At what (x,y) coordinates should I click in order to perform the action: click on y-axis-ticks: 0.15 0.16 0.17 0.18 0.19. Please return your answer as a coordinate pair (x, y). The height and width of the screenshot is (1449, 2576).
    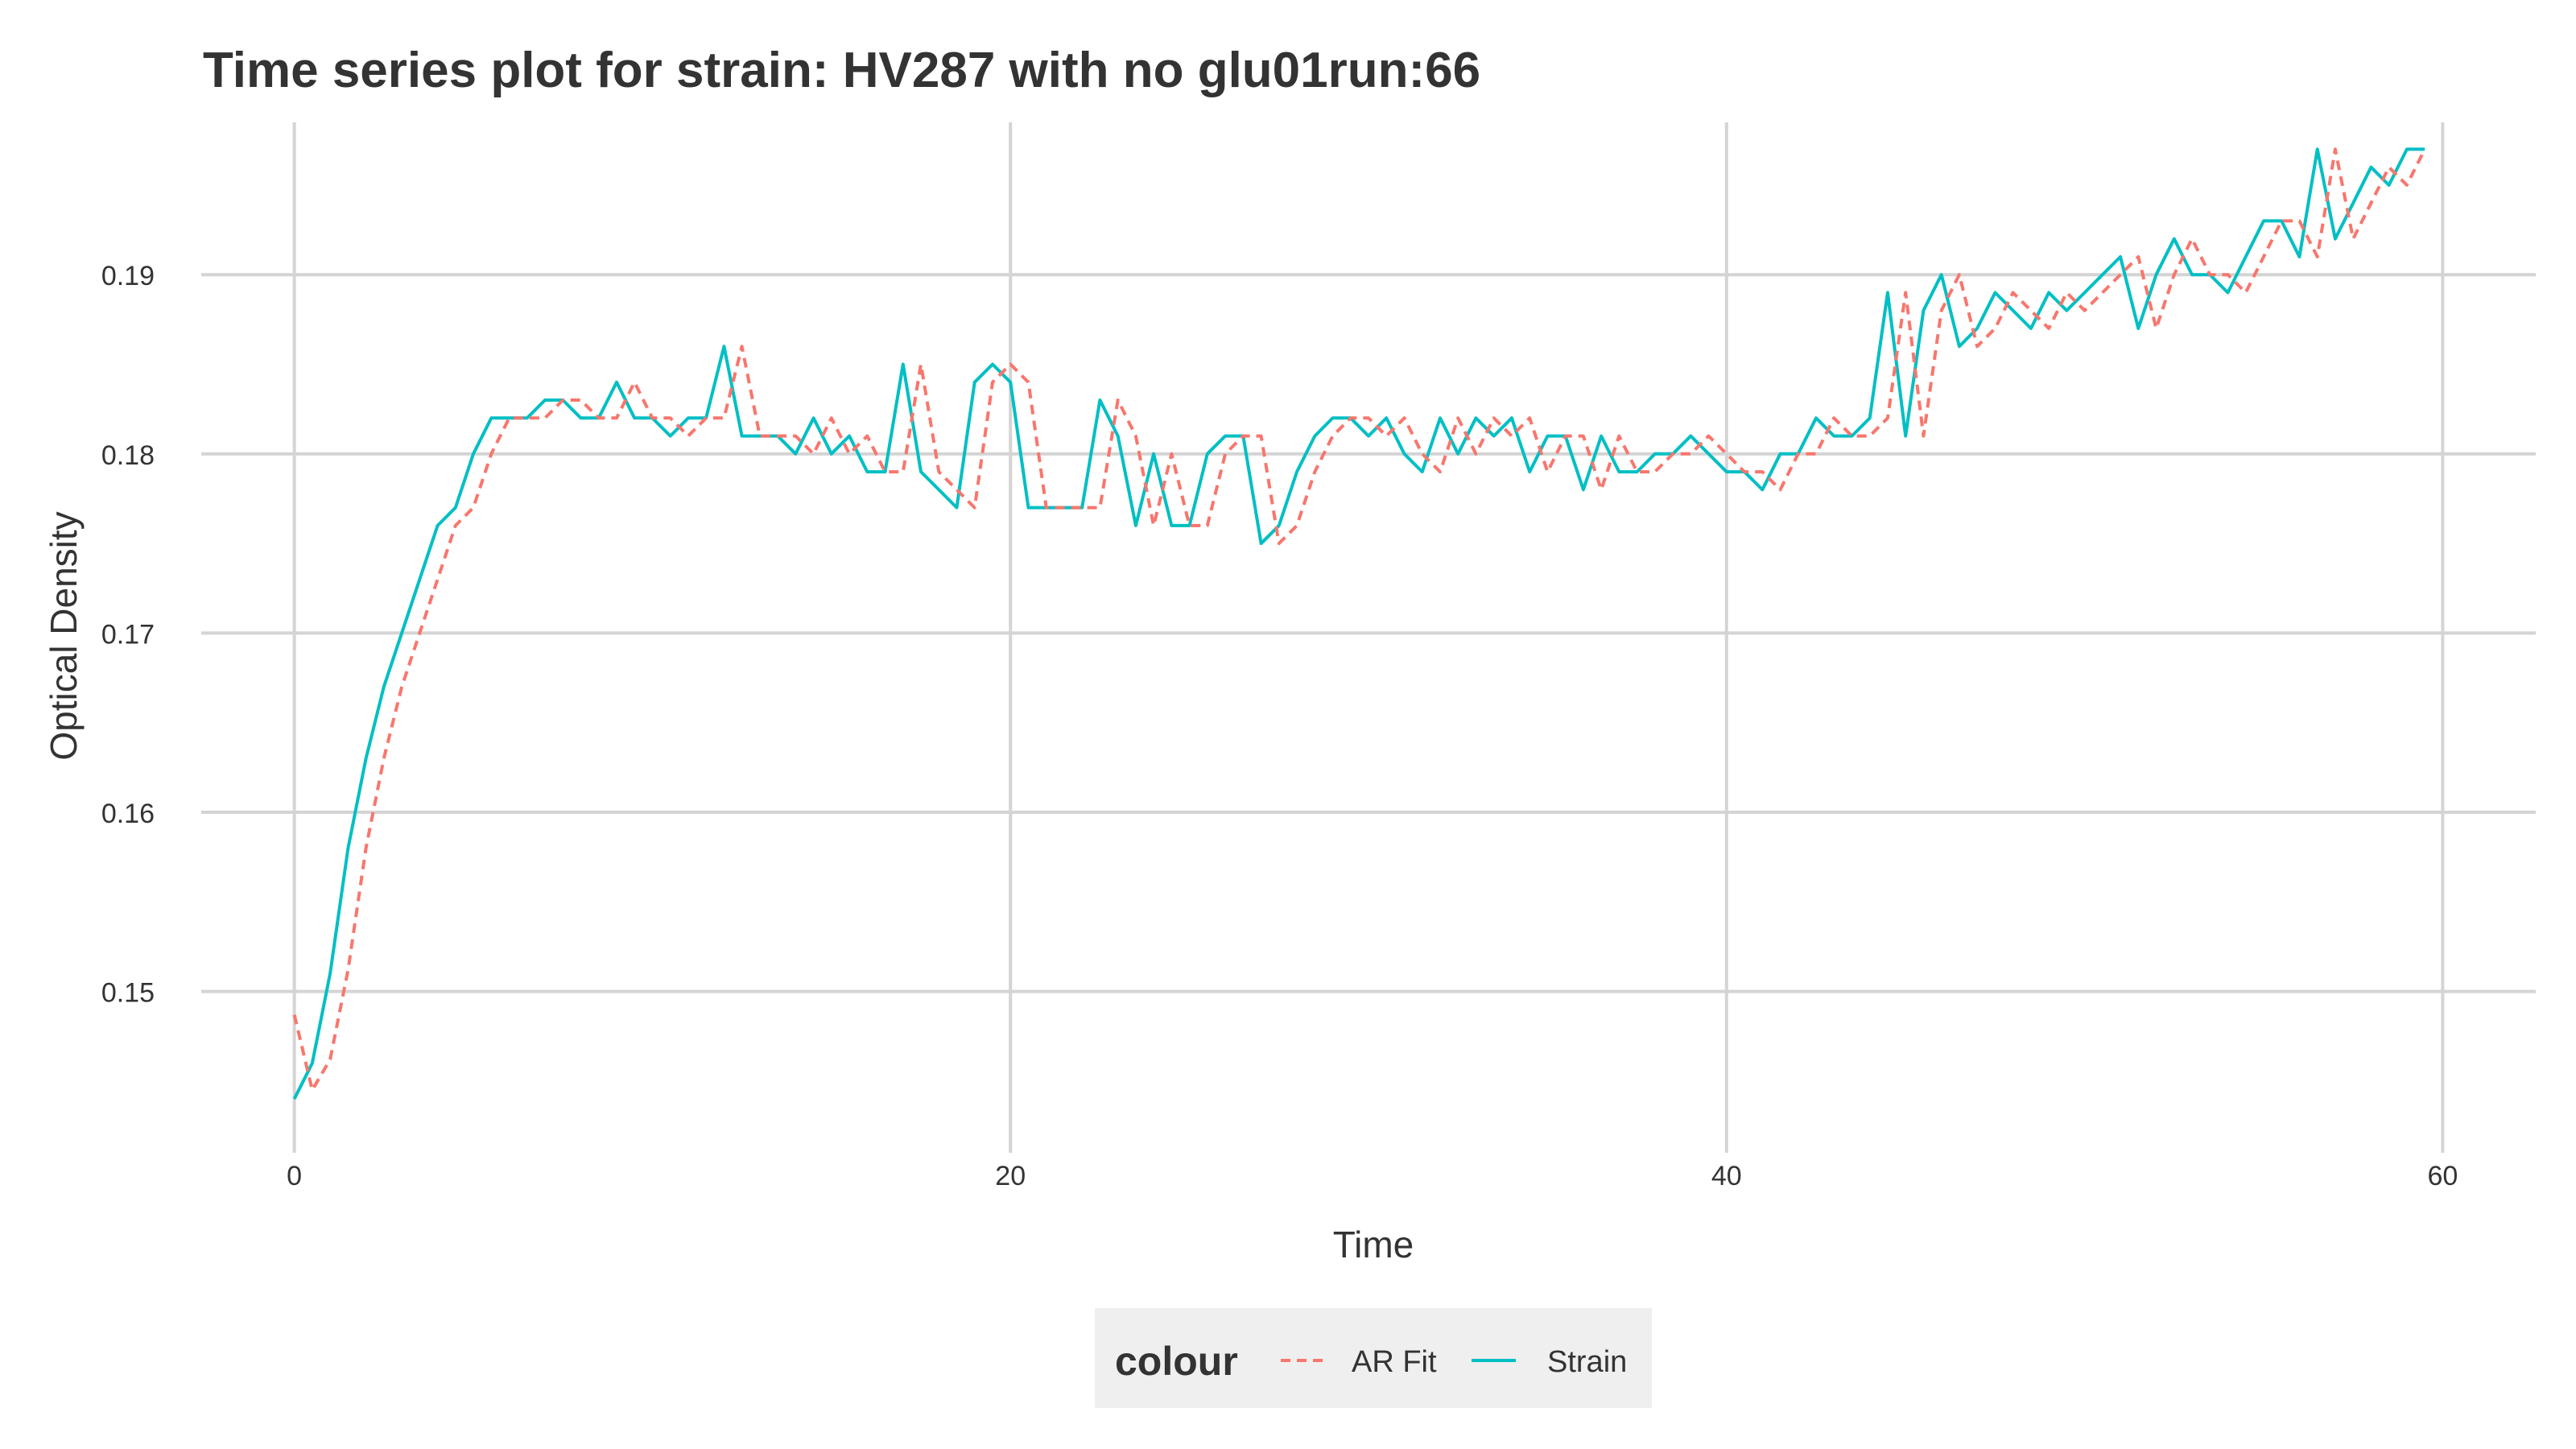
    Looking at the image, I should click on (128, 634).